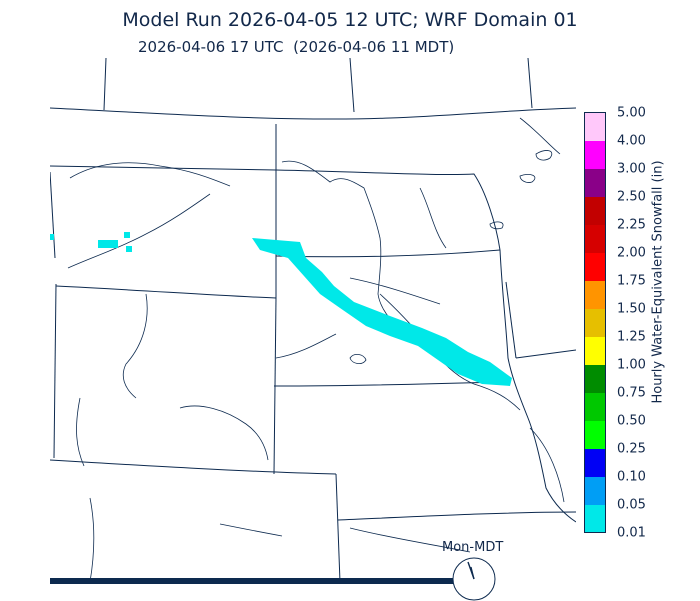 This screenshot has height=601, width=700. Describe the element at coordinates (658, 282) in the screenshot. I see `colorbar-axis-label: Hourly Water-Equivalent Snowfall (in)` at that location.